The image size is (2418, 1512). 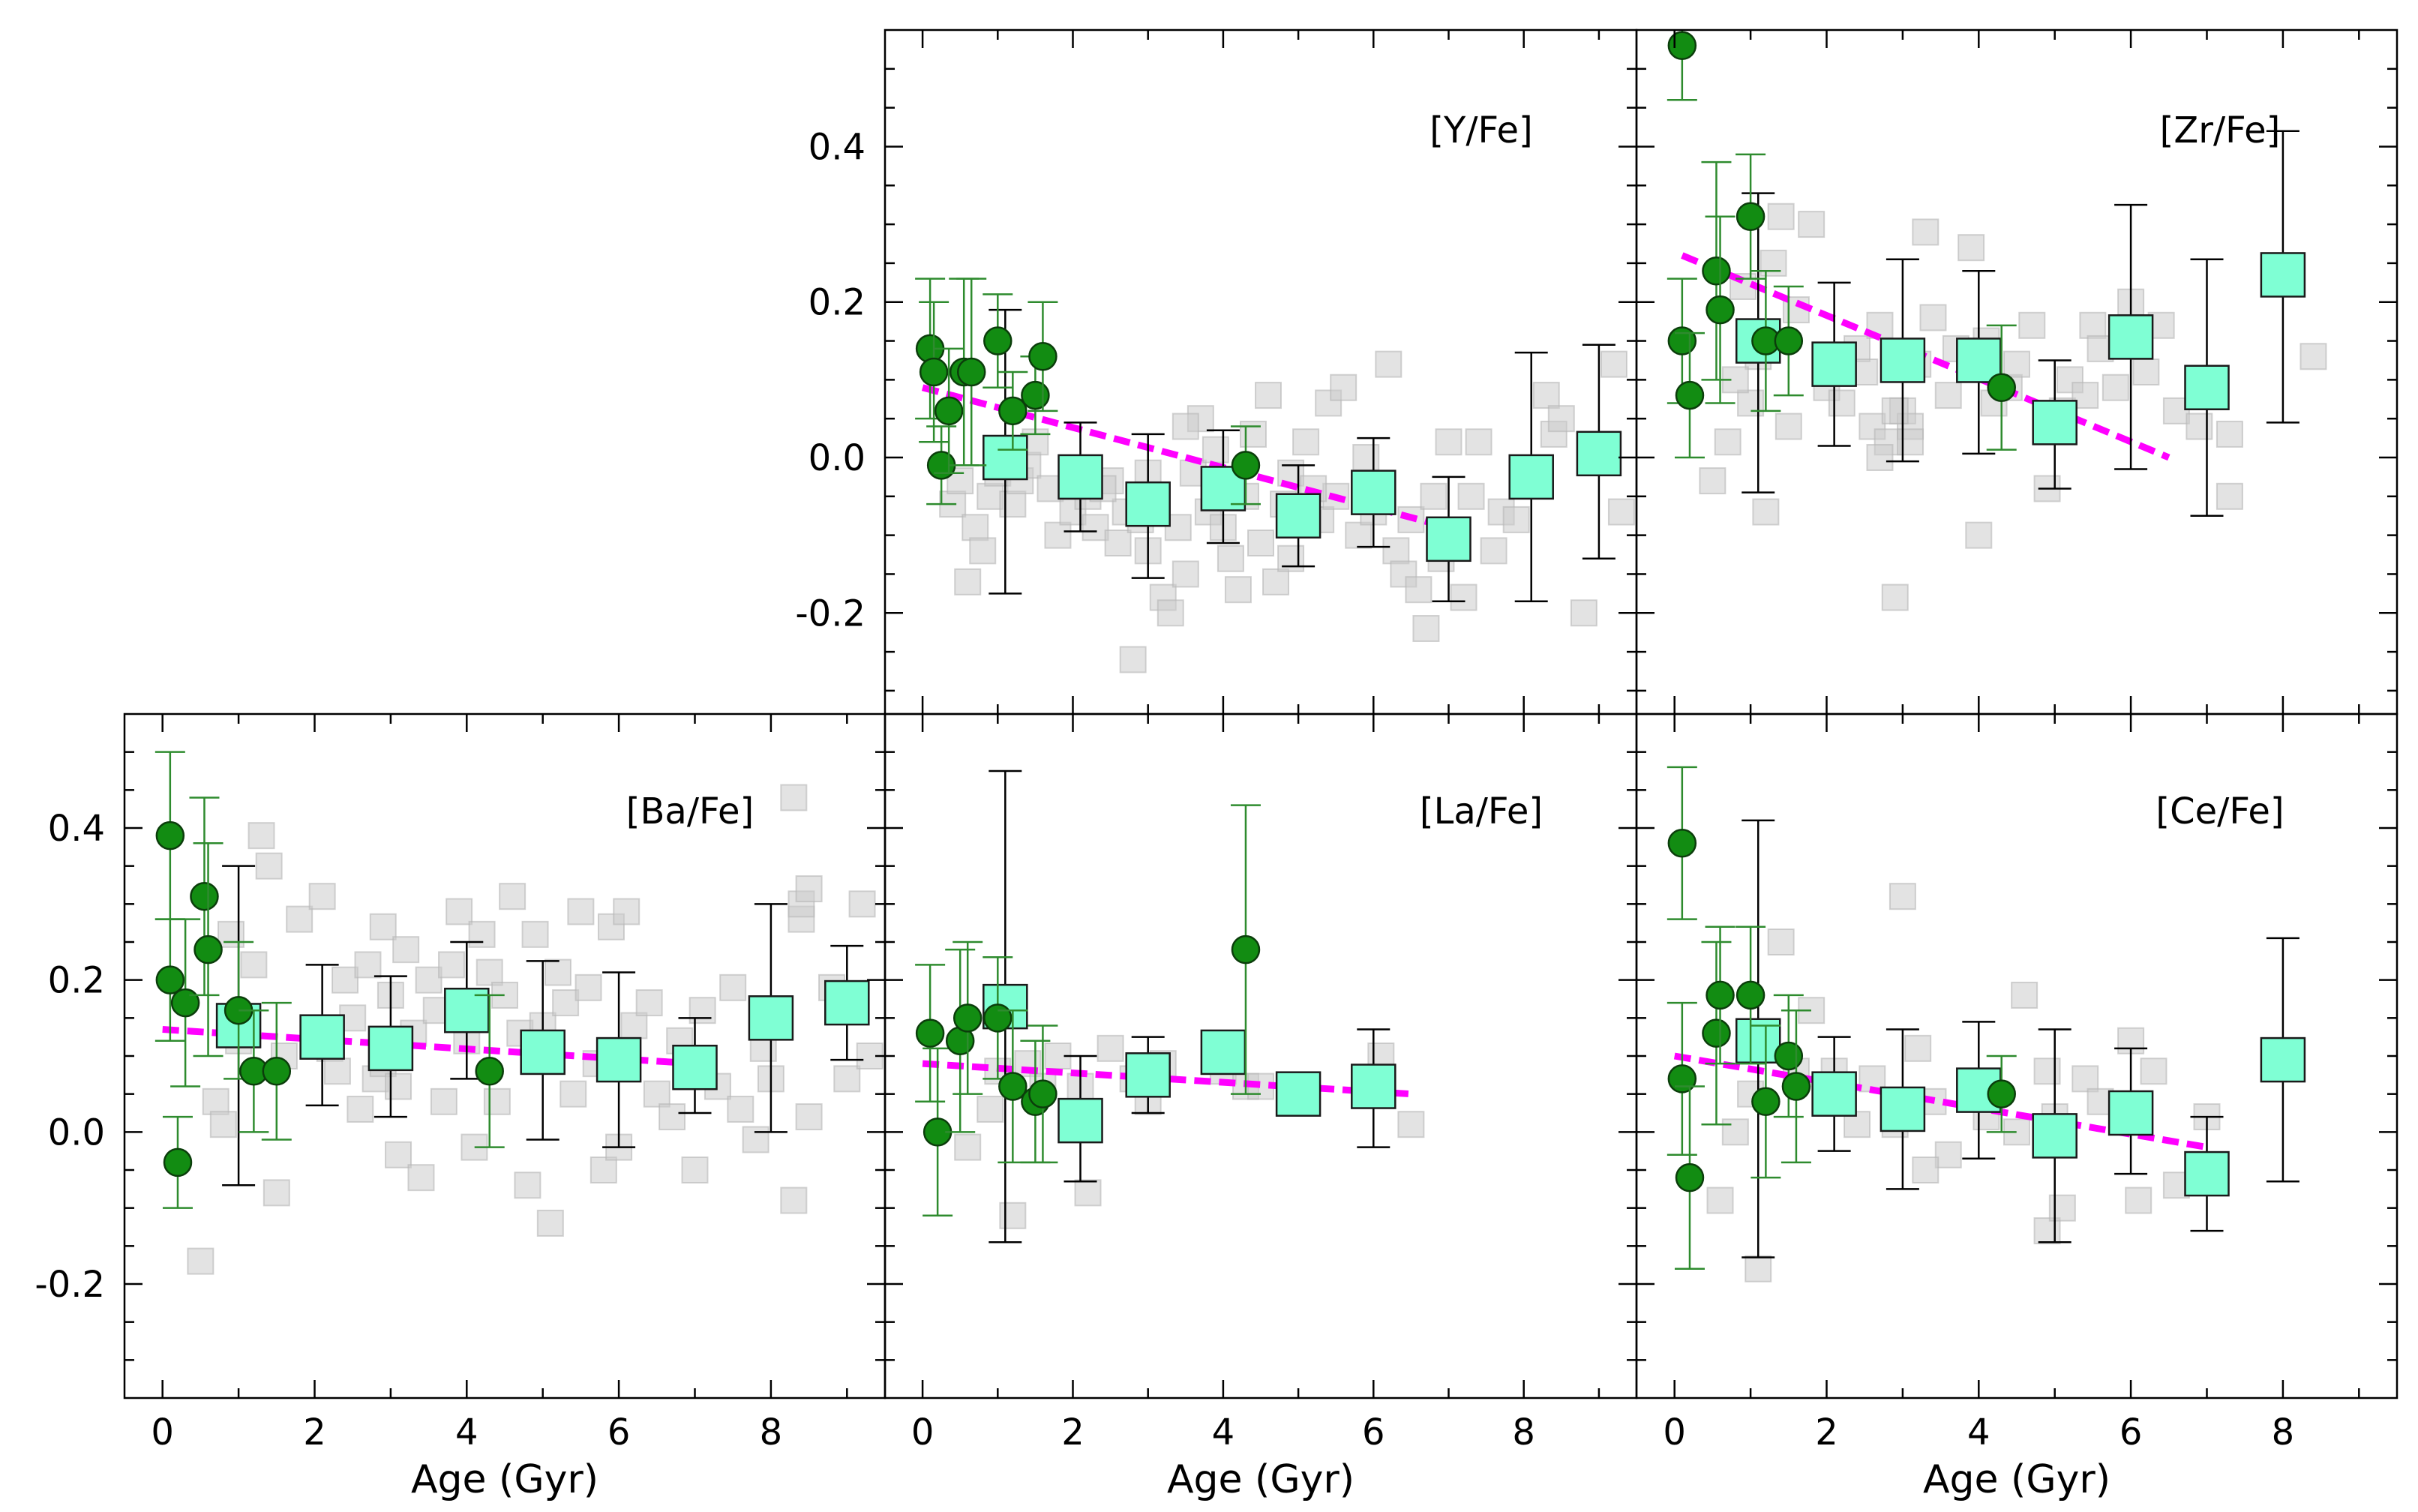 I want to click on x-tick-label: 4, so click(x=1223, y=1433).